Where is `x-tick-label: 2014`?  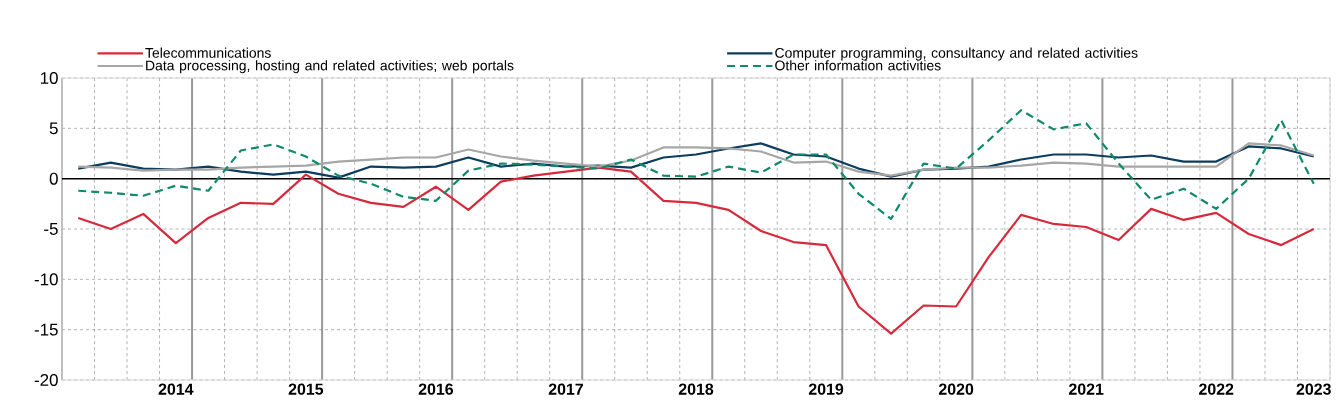 x-tick-label: 2014 is located at coordinates (176, 389).